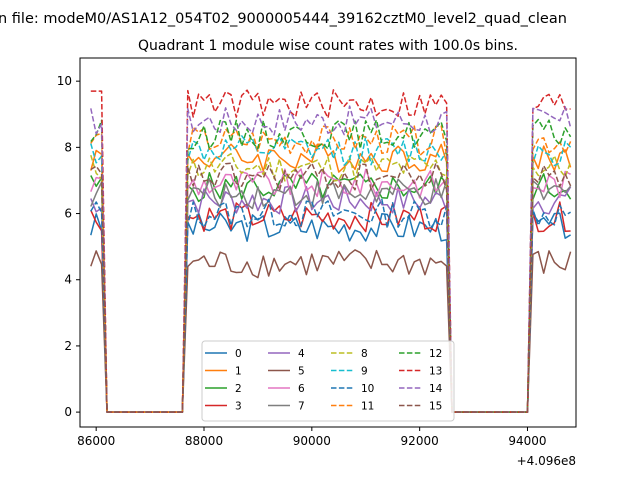 This screenshot has width=640, height=485. I want to click on x-offset-label: +4.096e8, so click(546, 461).